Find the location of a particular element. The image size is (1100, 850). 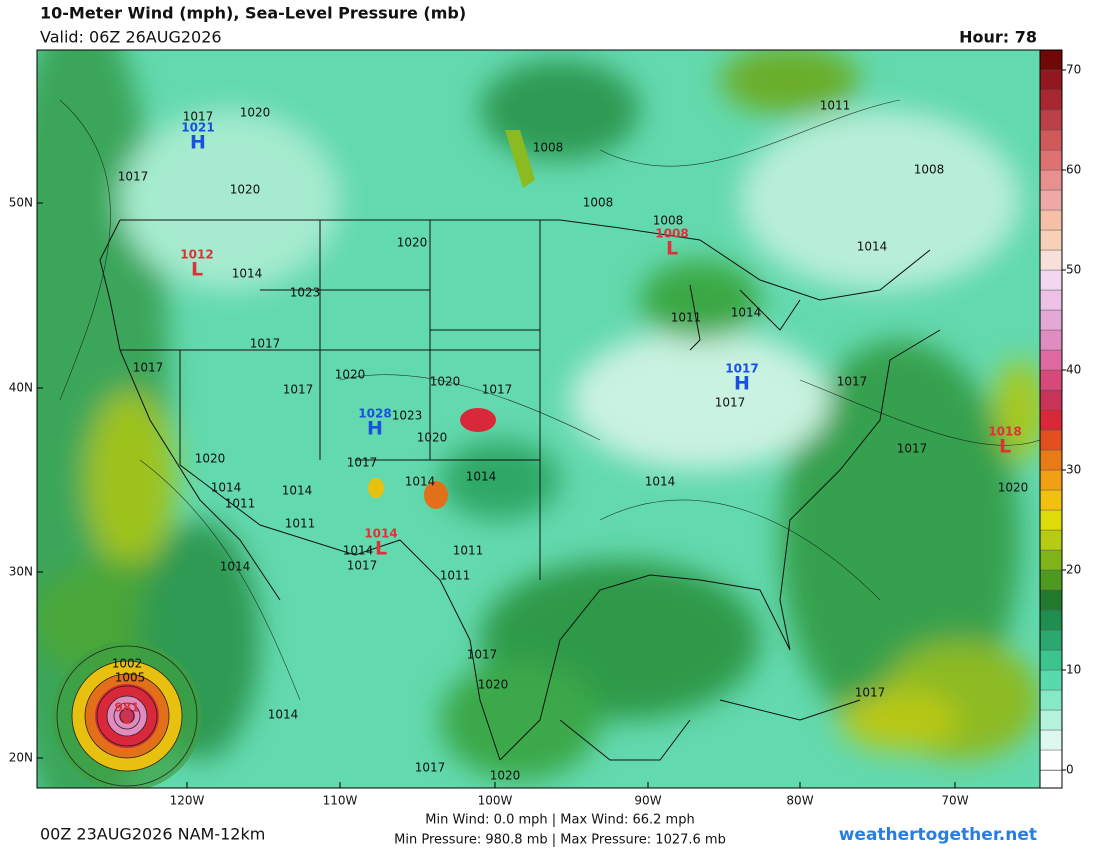

forecast-hour: Hour: 78 is located at coordinates (998, 37).